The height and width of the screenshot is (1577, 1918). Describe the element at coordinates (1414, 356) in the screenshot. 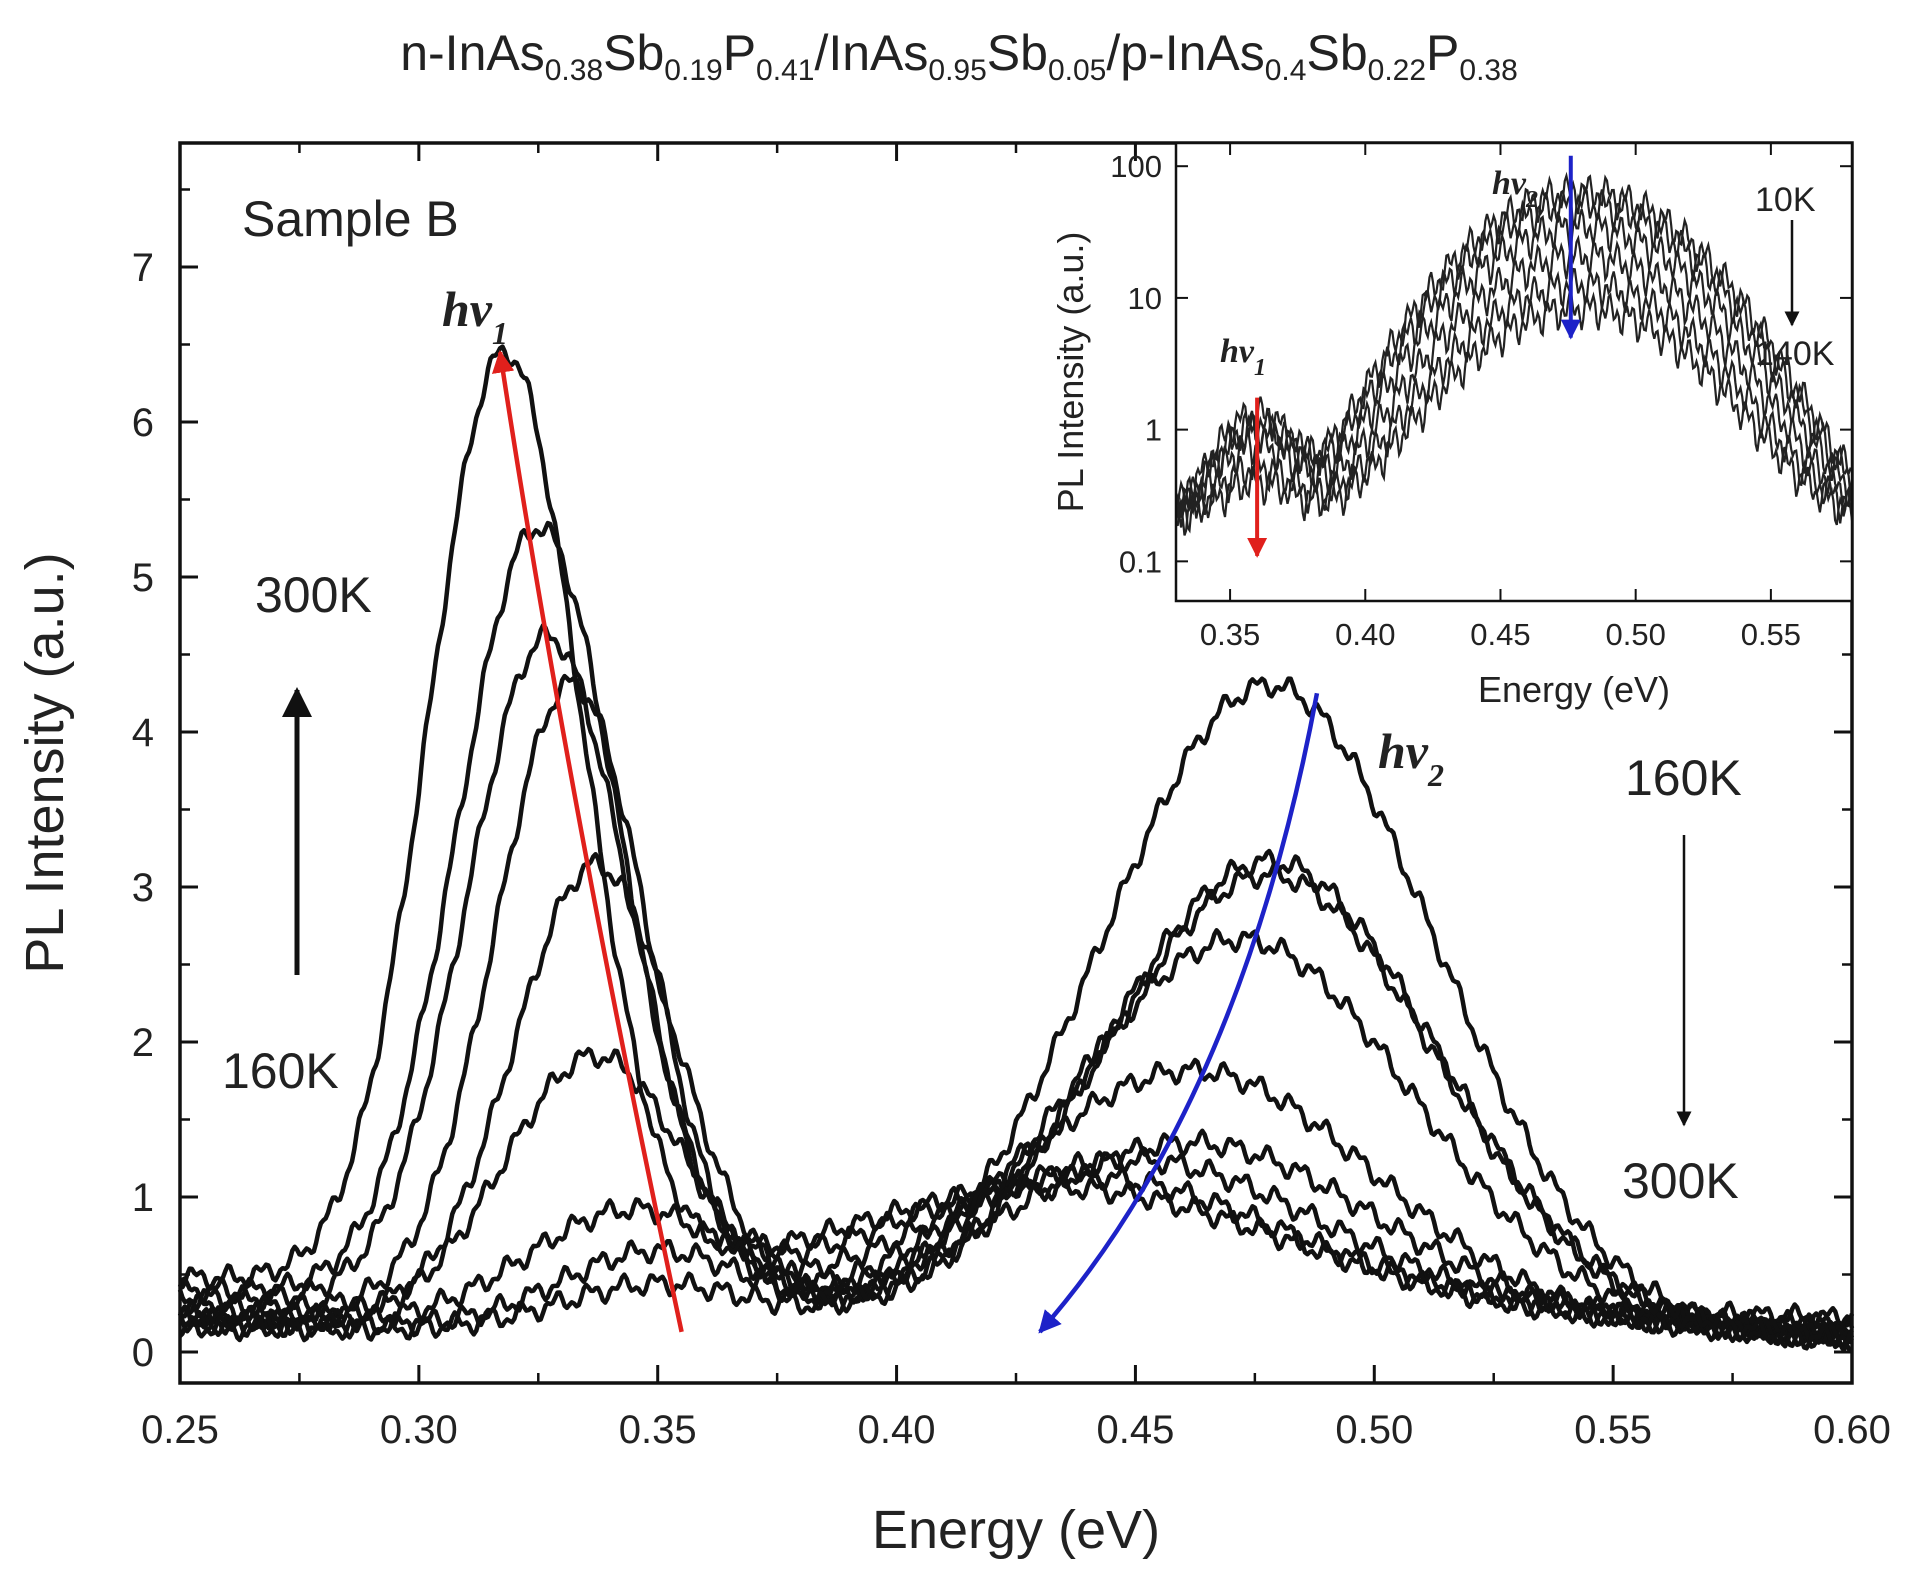

I see `inset-arrows` at that location.